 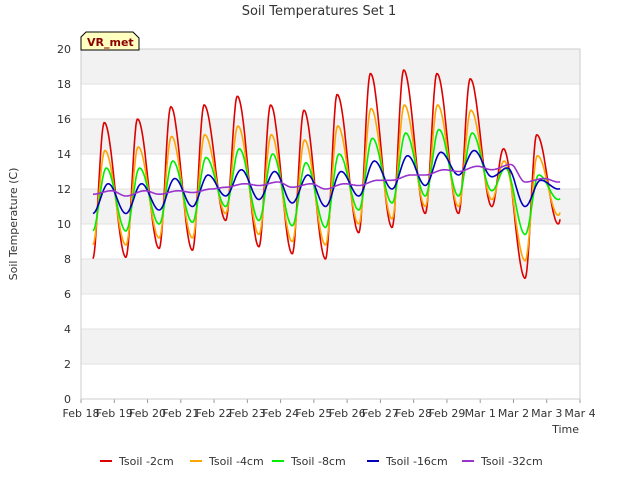 What do you see at coordinates (413, 413) in the screenshot?
I see `x-tick-label: Feb 28` at bounding box center [413, 413].